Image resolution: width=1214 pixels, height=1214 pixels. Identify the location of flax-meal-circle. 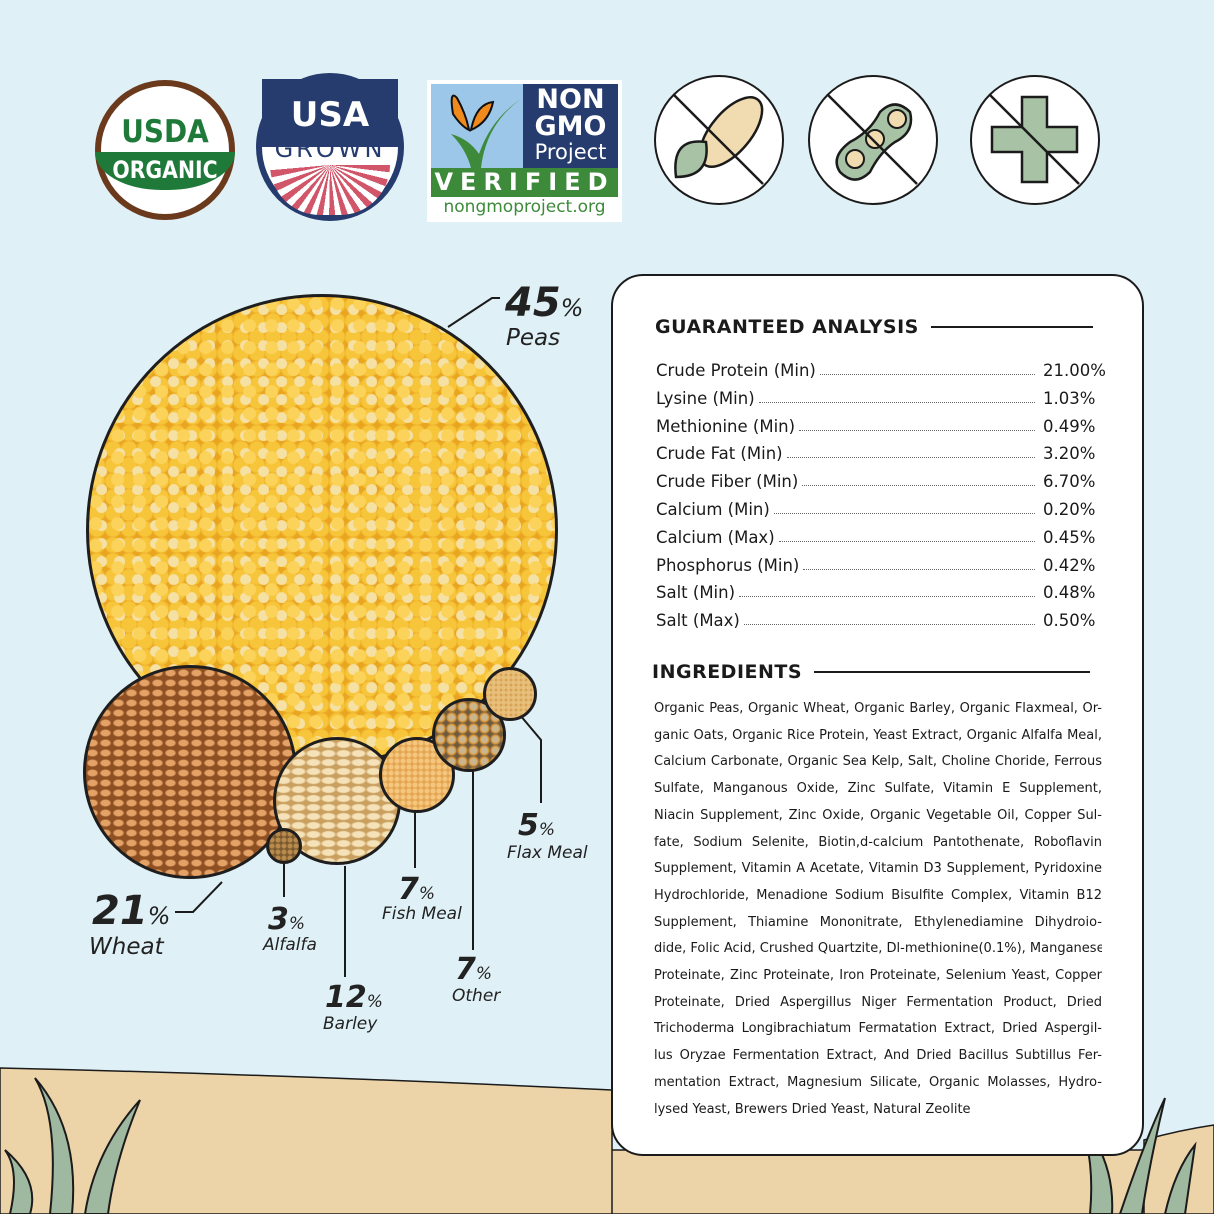
(510, 694).